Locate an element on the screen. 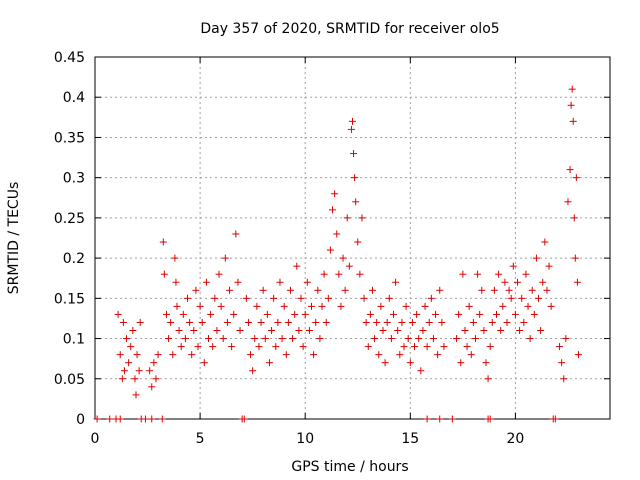 Image resolution: width=640 pixels, height=480 pixels. y-tick-label: 0.2 is located at coordinates (74, 259).